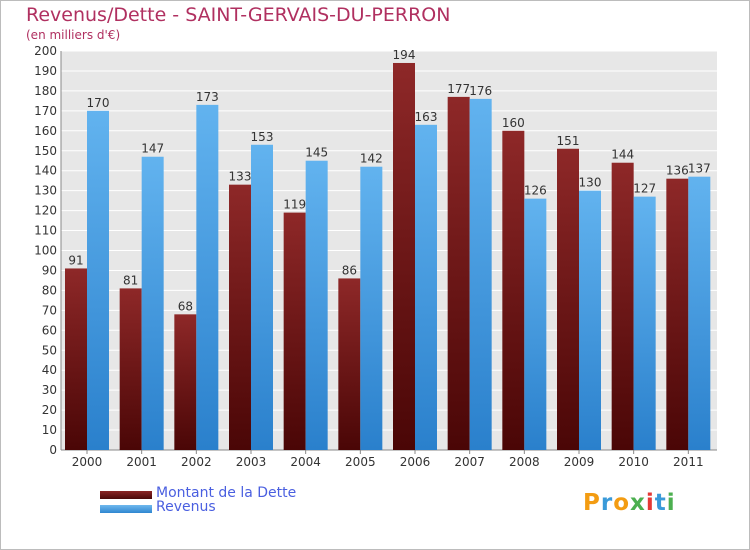  What do you see at coordinates (349, 270) in the screenshot?
I see `data-label: 86` at bounding box center [349, 270].